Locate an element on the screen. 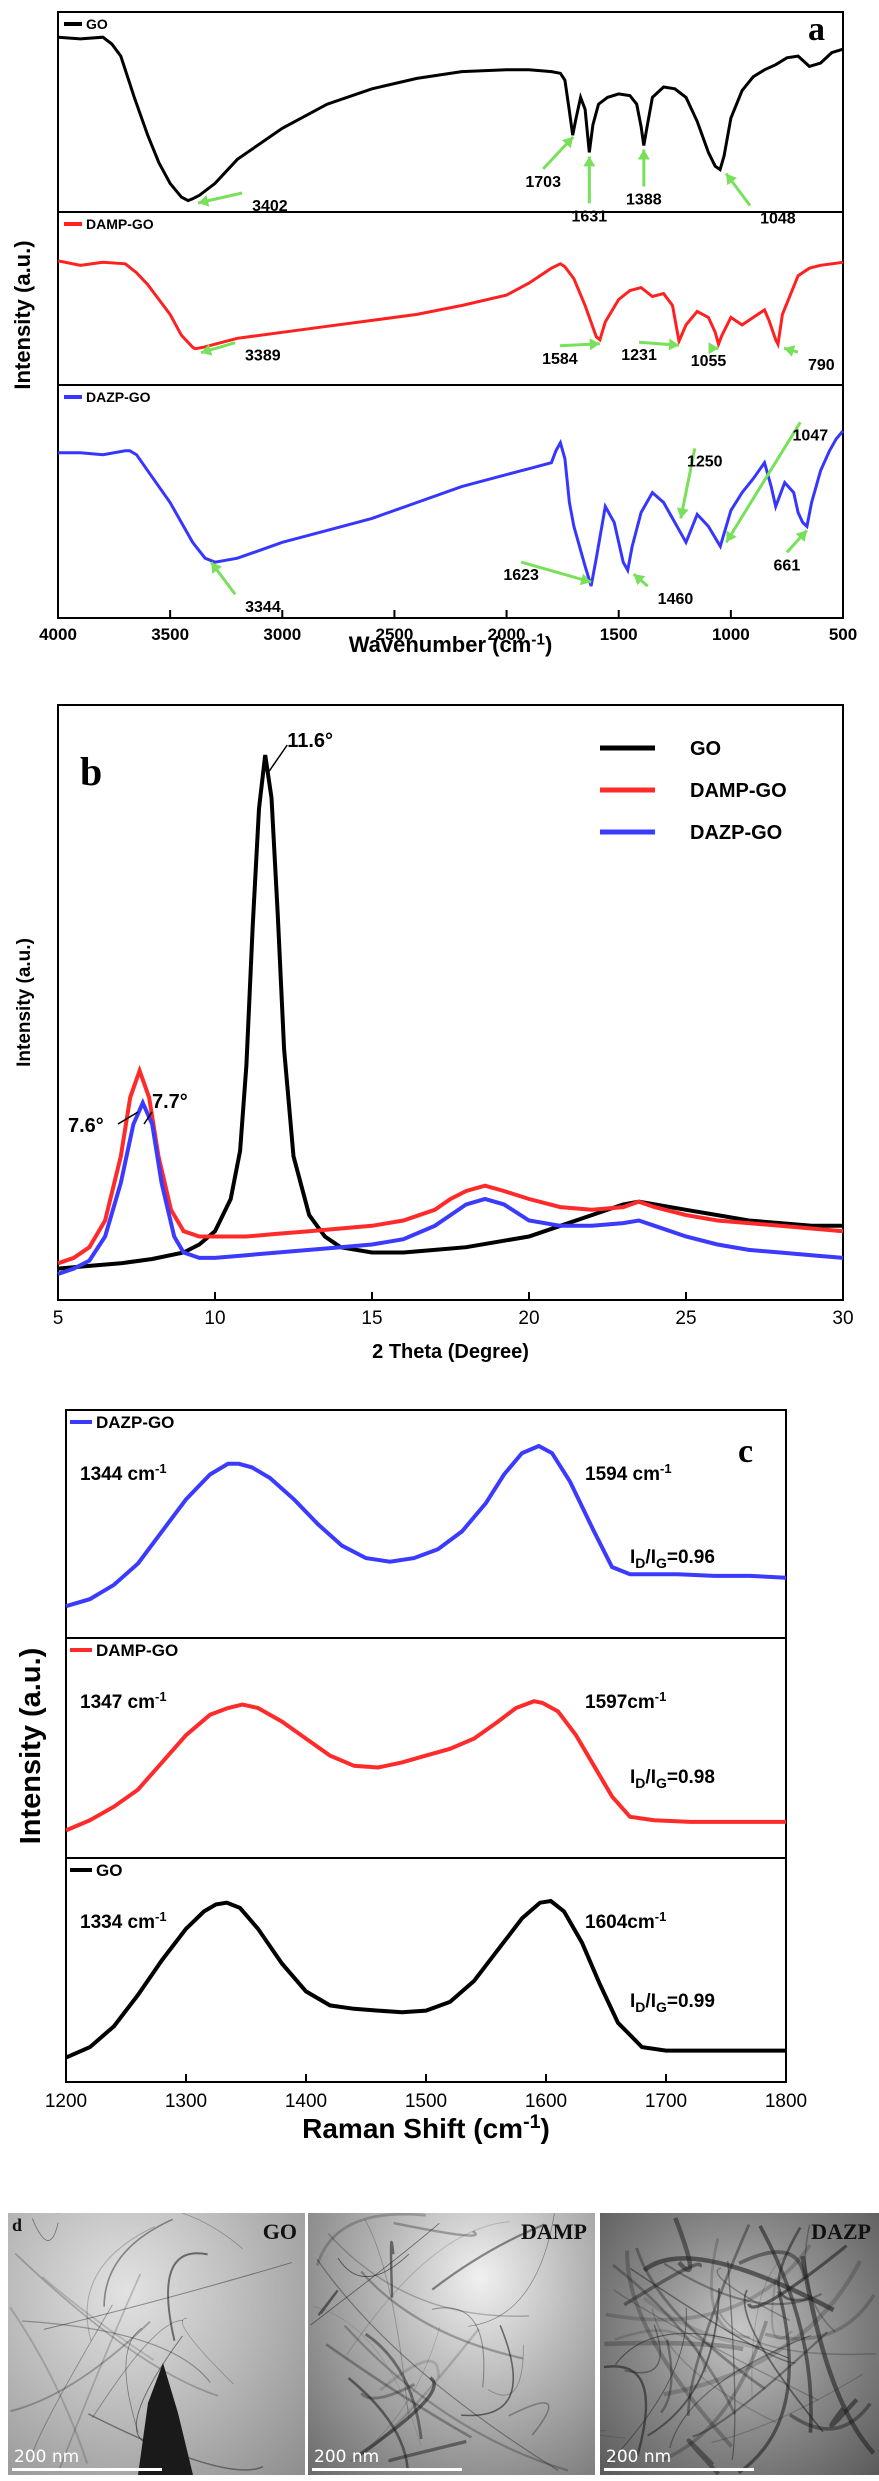 This screenshot has width=879, height=2481. peak-label: 1703 is located at coordinates (543, 182).